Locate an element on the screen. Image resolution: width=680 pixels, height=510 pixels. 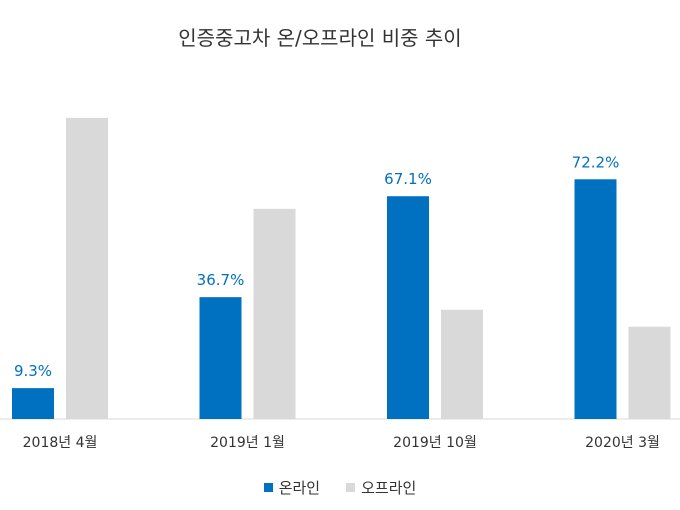
legend-swatch-online is located at coordinates (268, 487).